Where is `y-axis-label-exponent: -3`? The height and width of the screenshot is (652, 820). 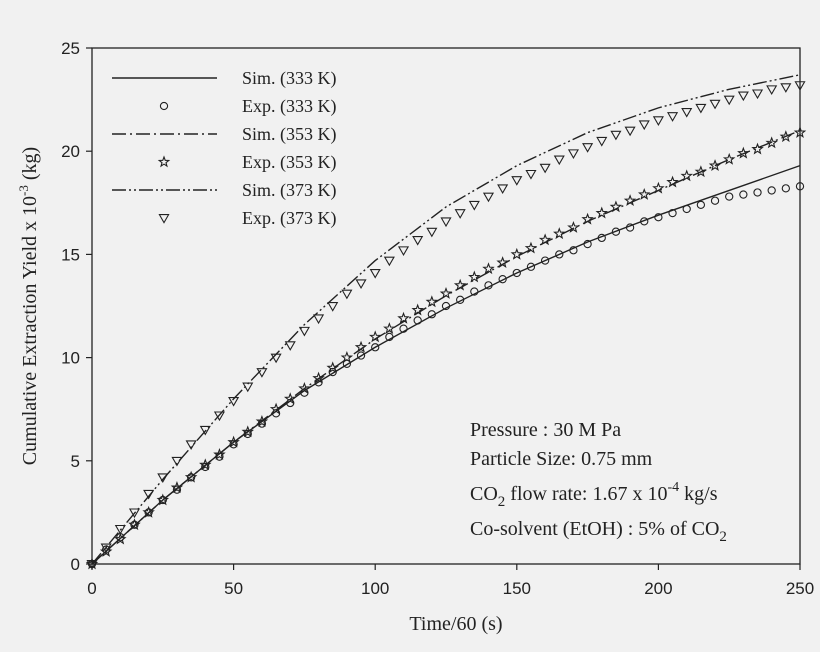 y-axis-label-exponent: -3 is located at coordinates (23, 190).